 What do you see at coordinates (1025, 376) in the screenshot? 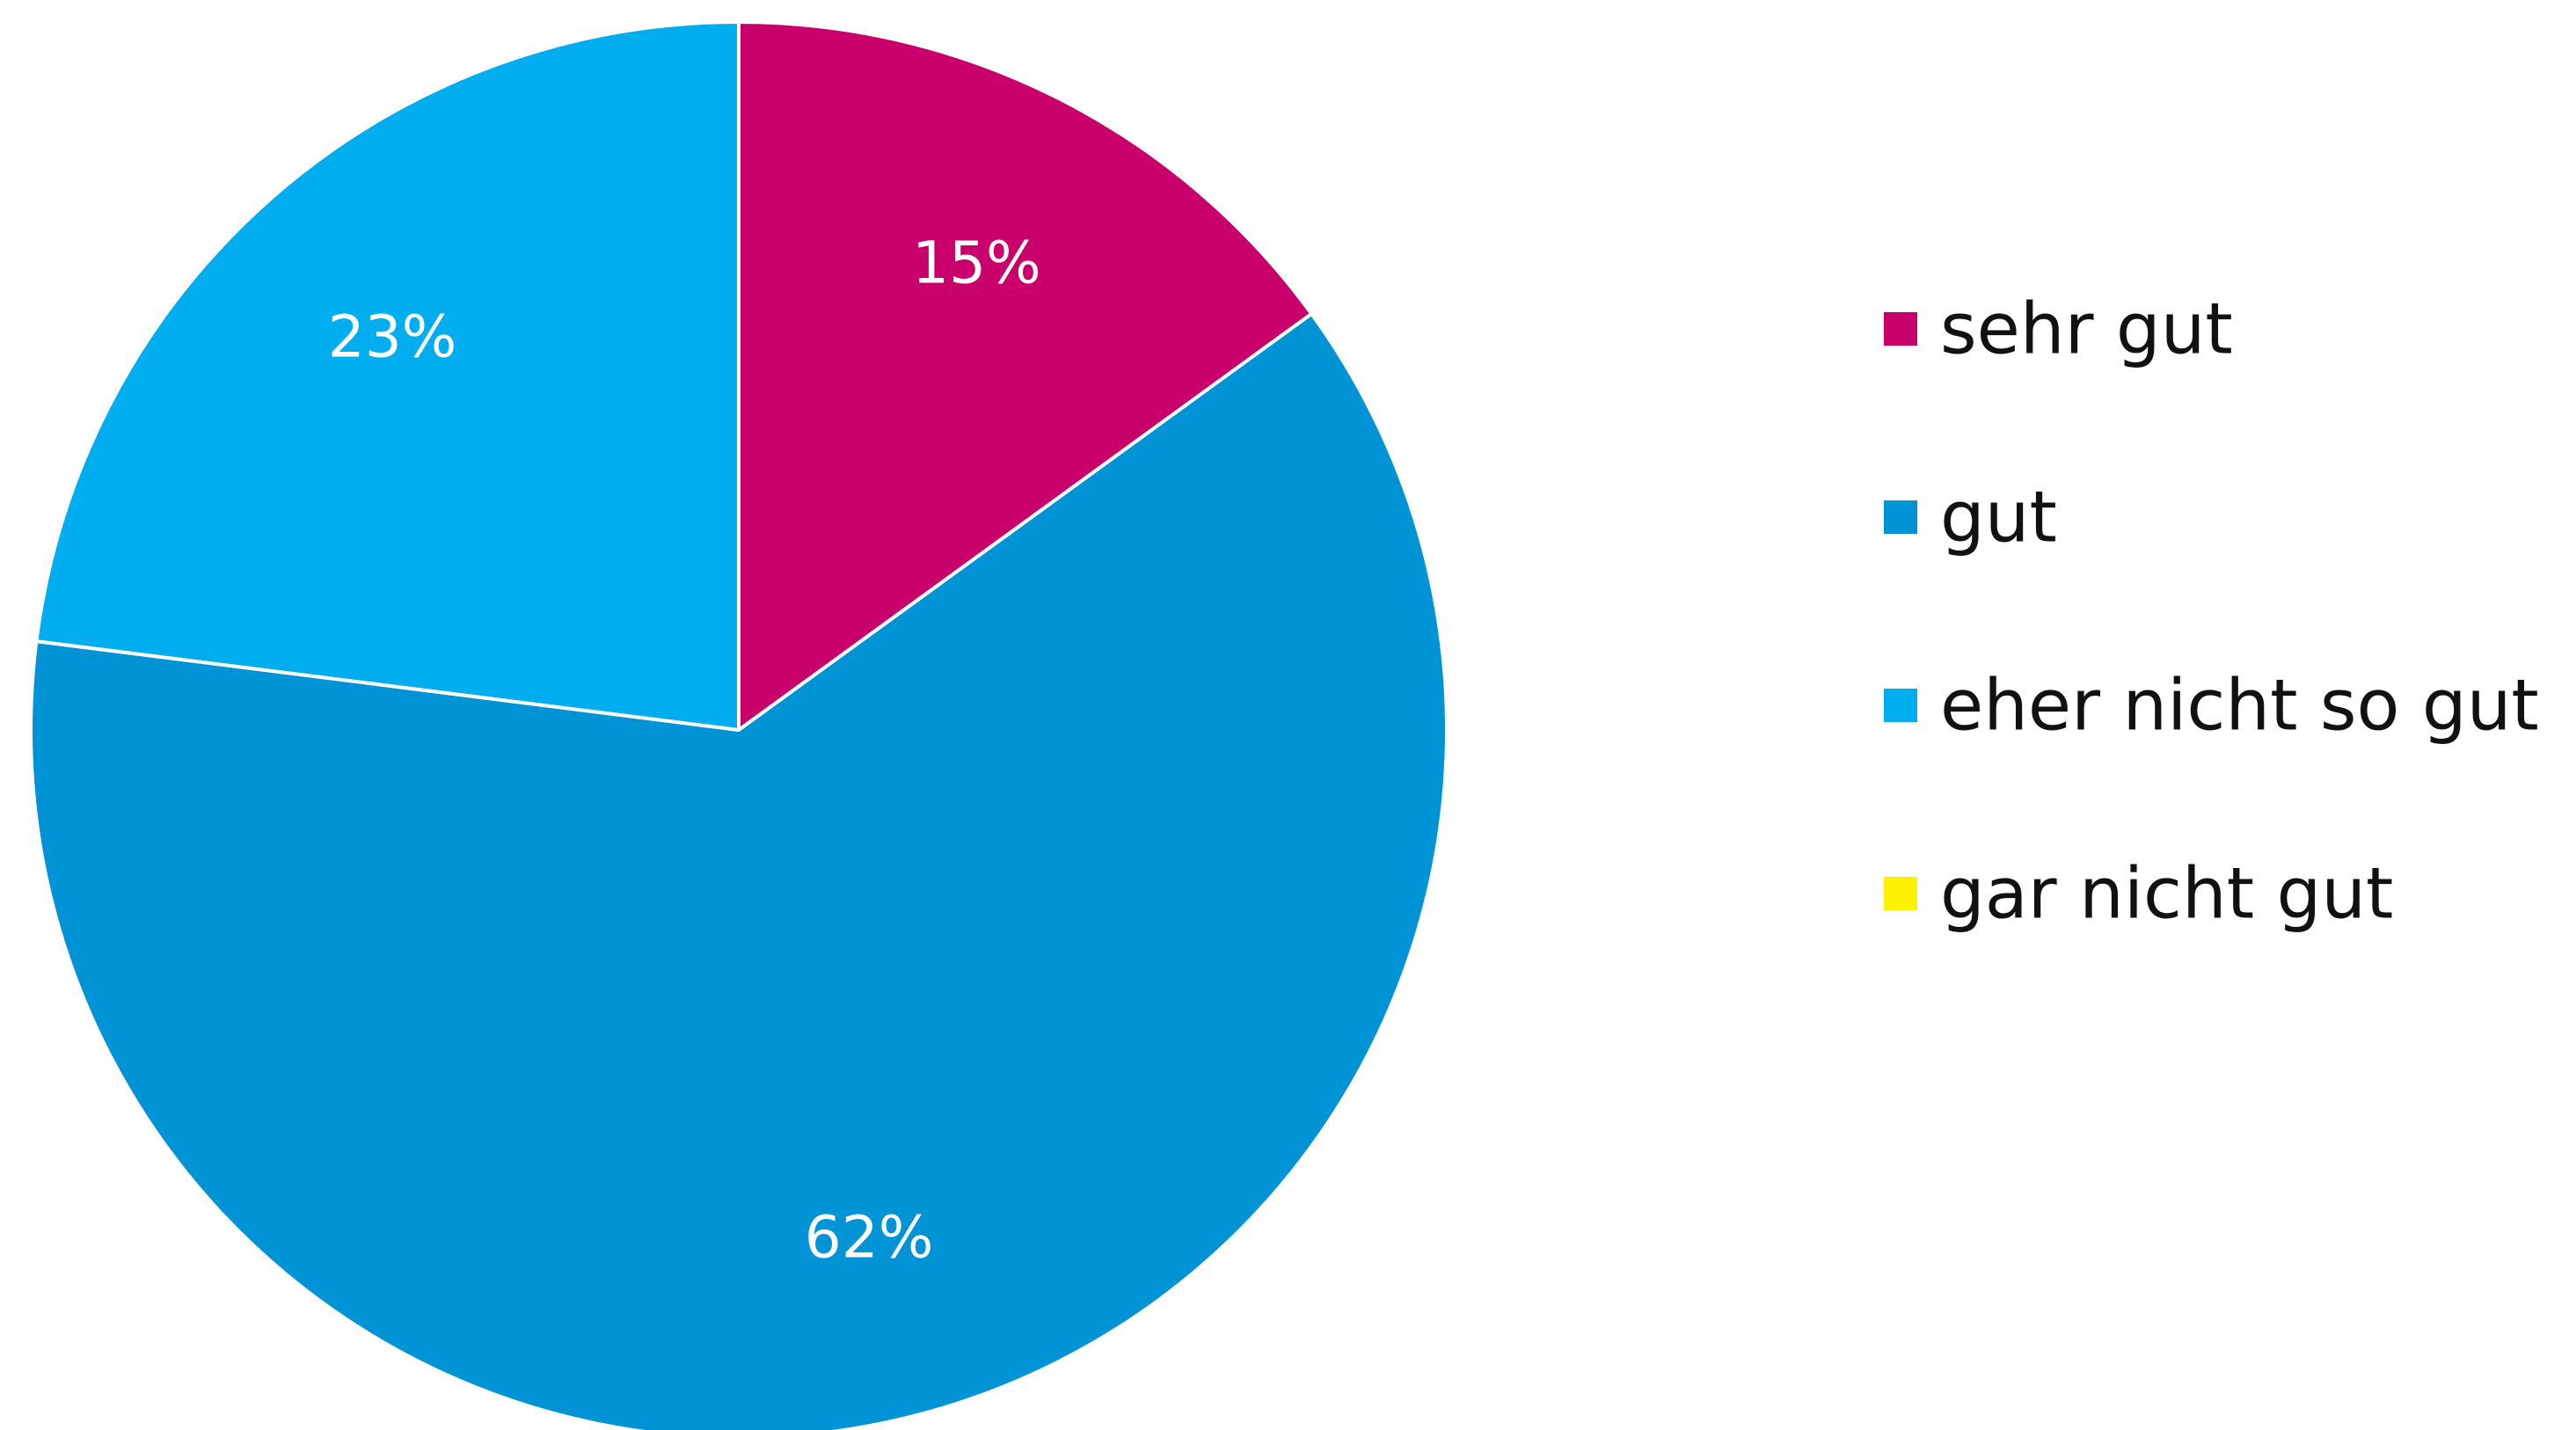
I see `pie-slice-sehr-gut` at bounding box center [1025, 376].